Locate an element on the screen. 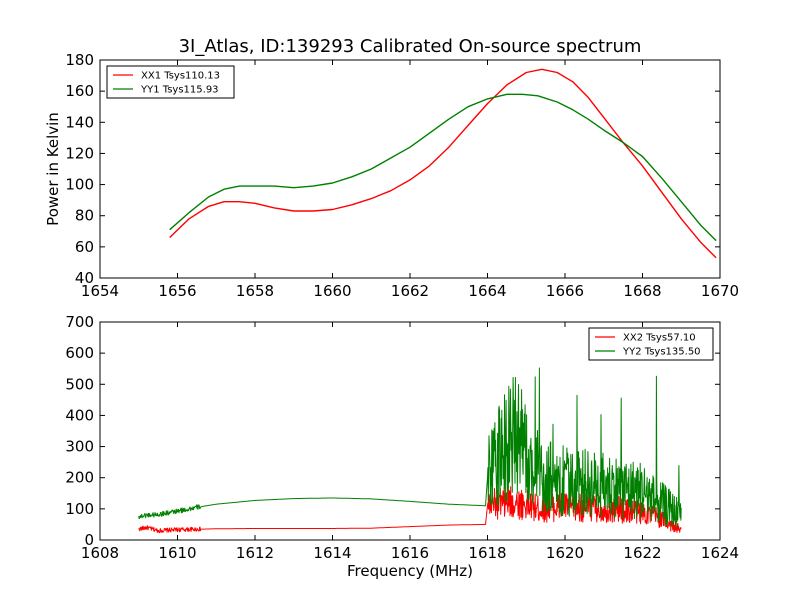 Image resolution: width=800 pixels, height=600 pixels. x-tick-label: 1612 is located at coordinates (255, 553).